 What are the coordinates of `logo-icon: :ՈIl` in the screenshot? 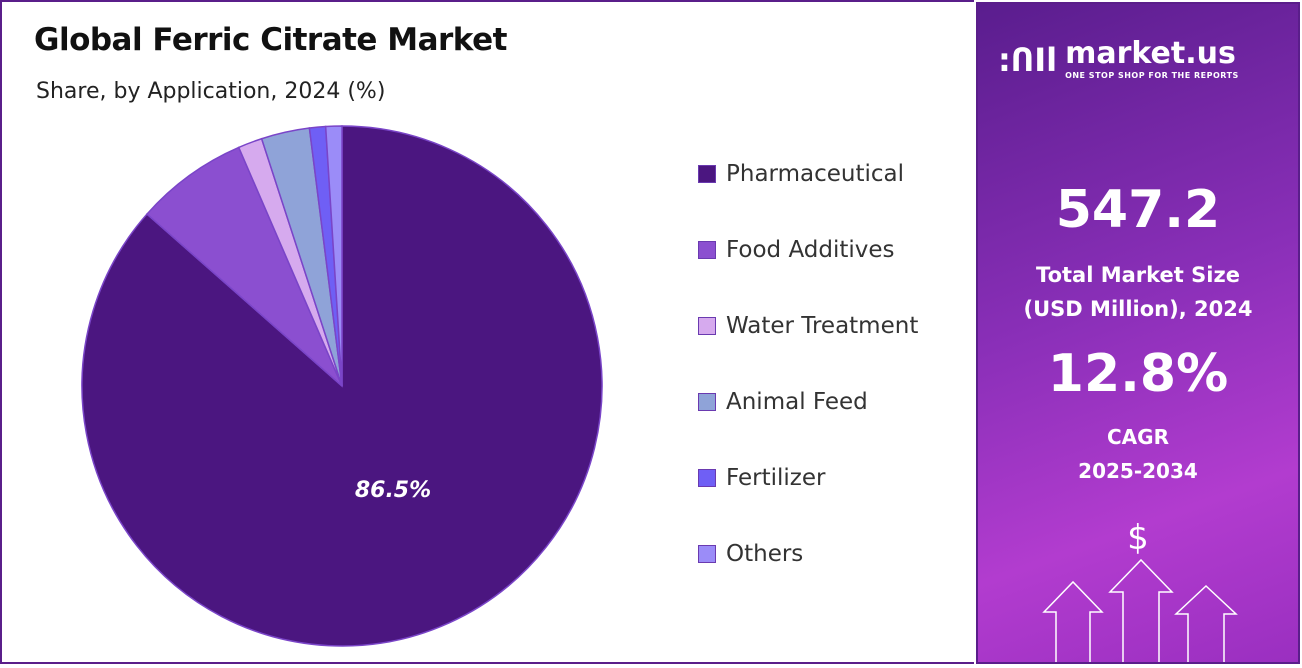 It's located at (1028, 59).